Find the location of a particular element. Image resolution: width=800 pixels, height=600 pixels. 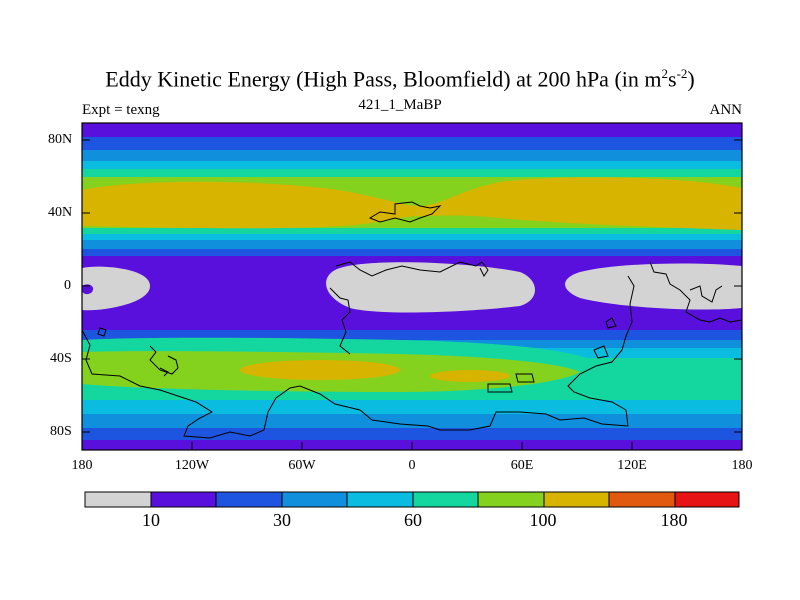

lat-tick-label: 40S is located at coordinates (61, 358).